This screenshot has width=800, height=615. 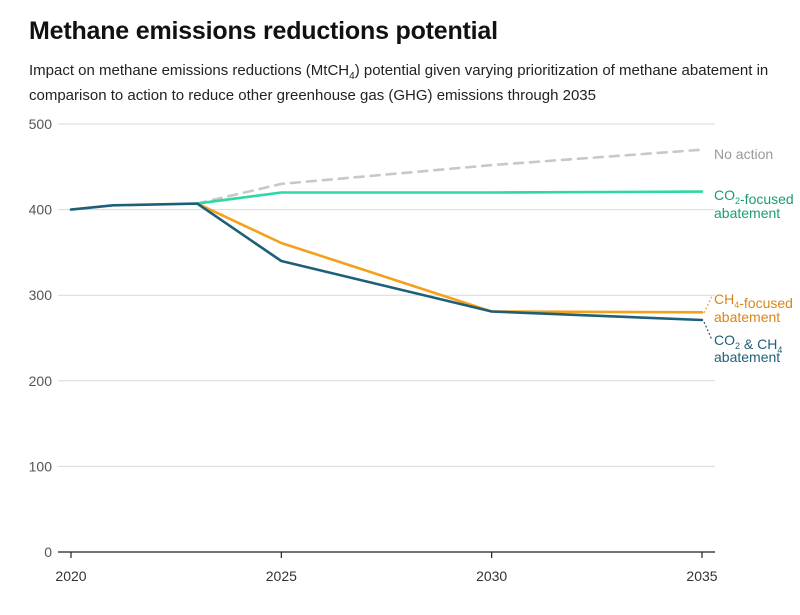 I want to click on series-label-2-line-1: abatement, so click(x=747, y=317).